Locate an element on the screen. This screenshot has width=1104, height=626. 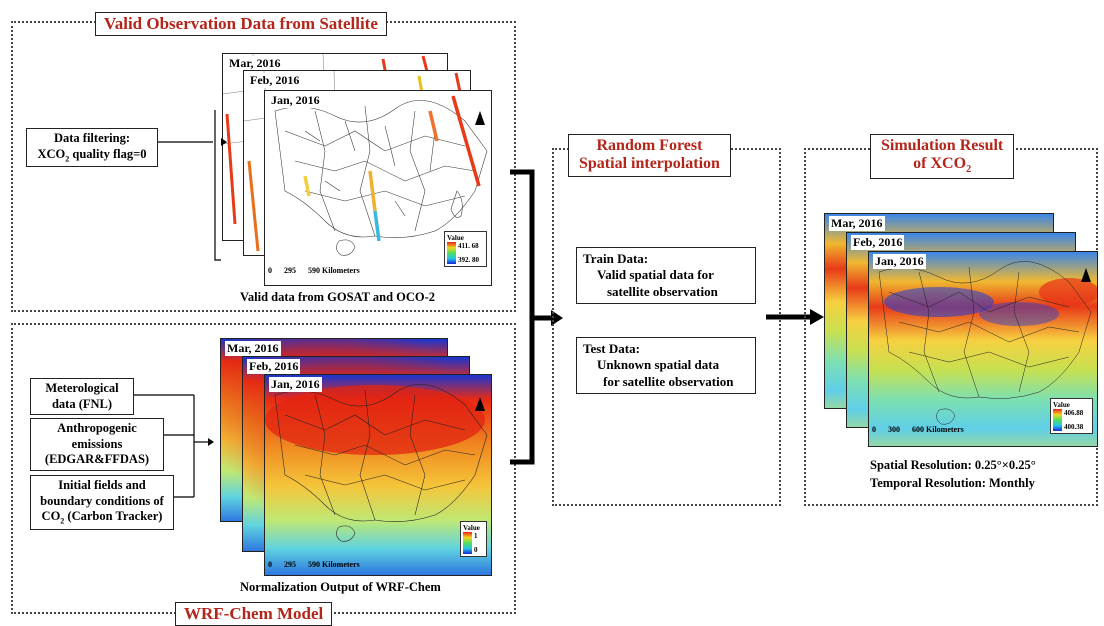
test-line1: Unknown spatial data is located at coordinates (658, 365).